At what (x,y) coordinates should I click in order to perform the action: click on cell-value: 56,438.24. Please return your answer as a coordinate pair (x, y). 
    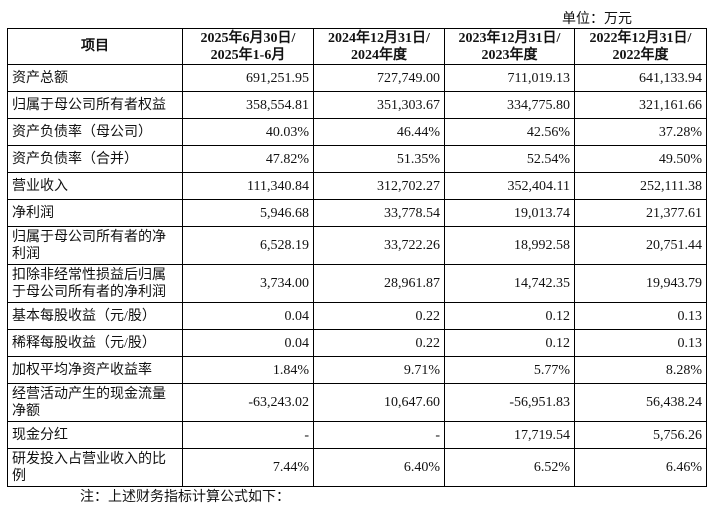
    Looking at the image, I should click on (640, 402).